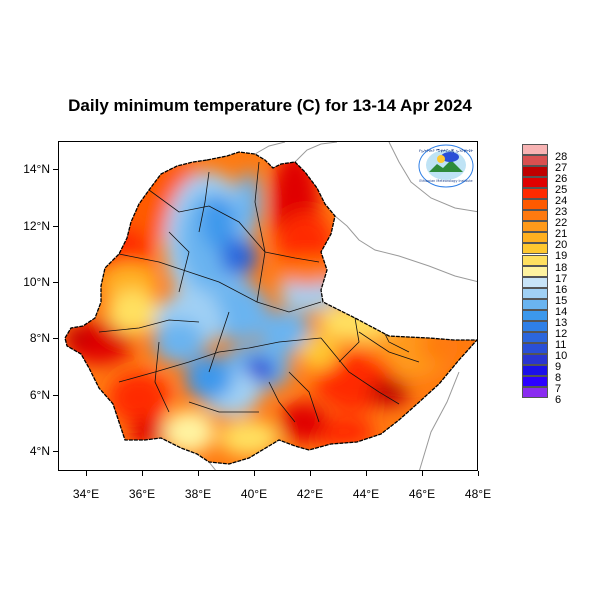  What do you see at coordinates (198, 494) in the screenshot?
I see `x-tick-label: 38°E` at bounding box center [198, 494].